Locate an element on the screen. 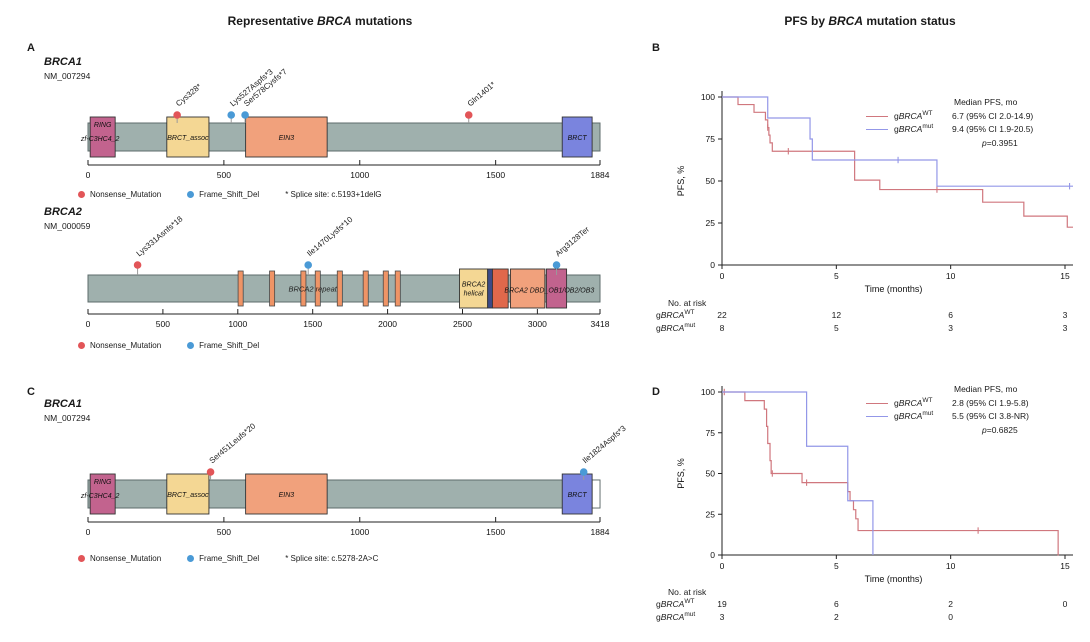 The width and height of the screenshot is (1090, 642). risk-count: 3 is located at coordinates (1065, 315).